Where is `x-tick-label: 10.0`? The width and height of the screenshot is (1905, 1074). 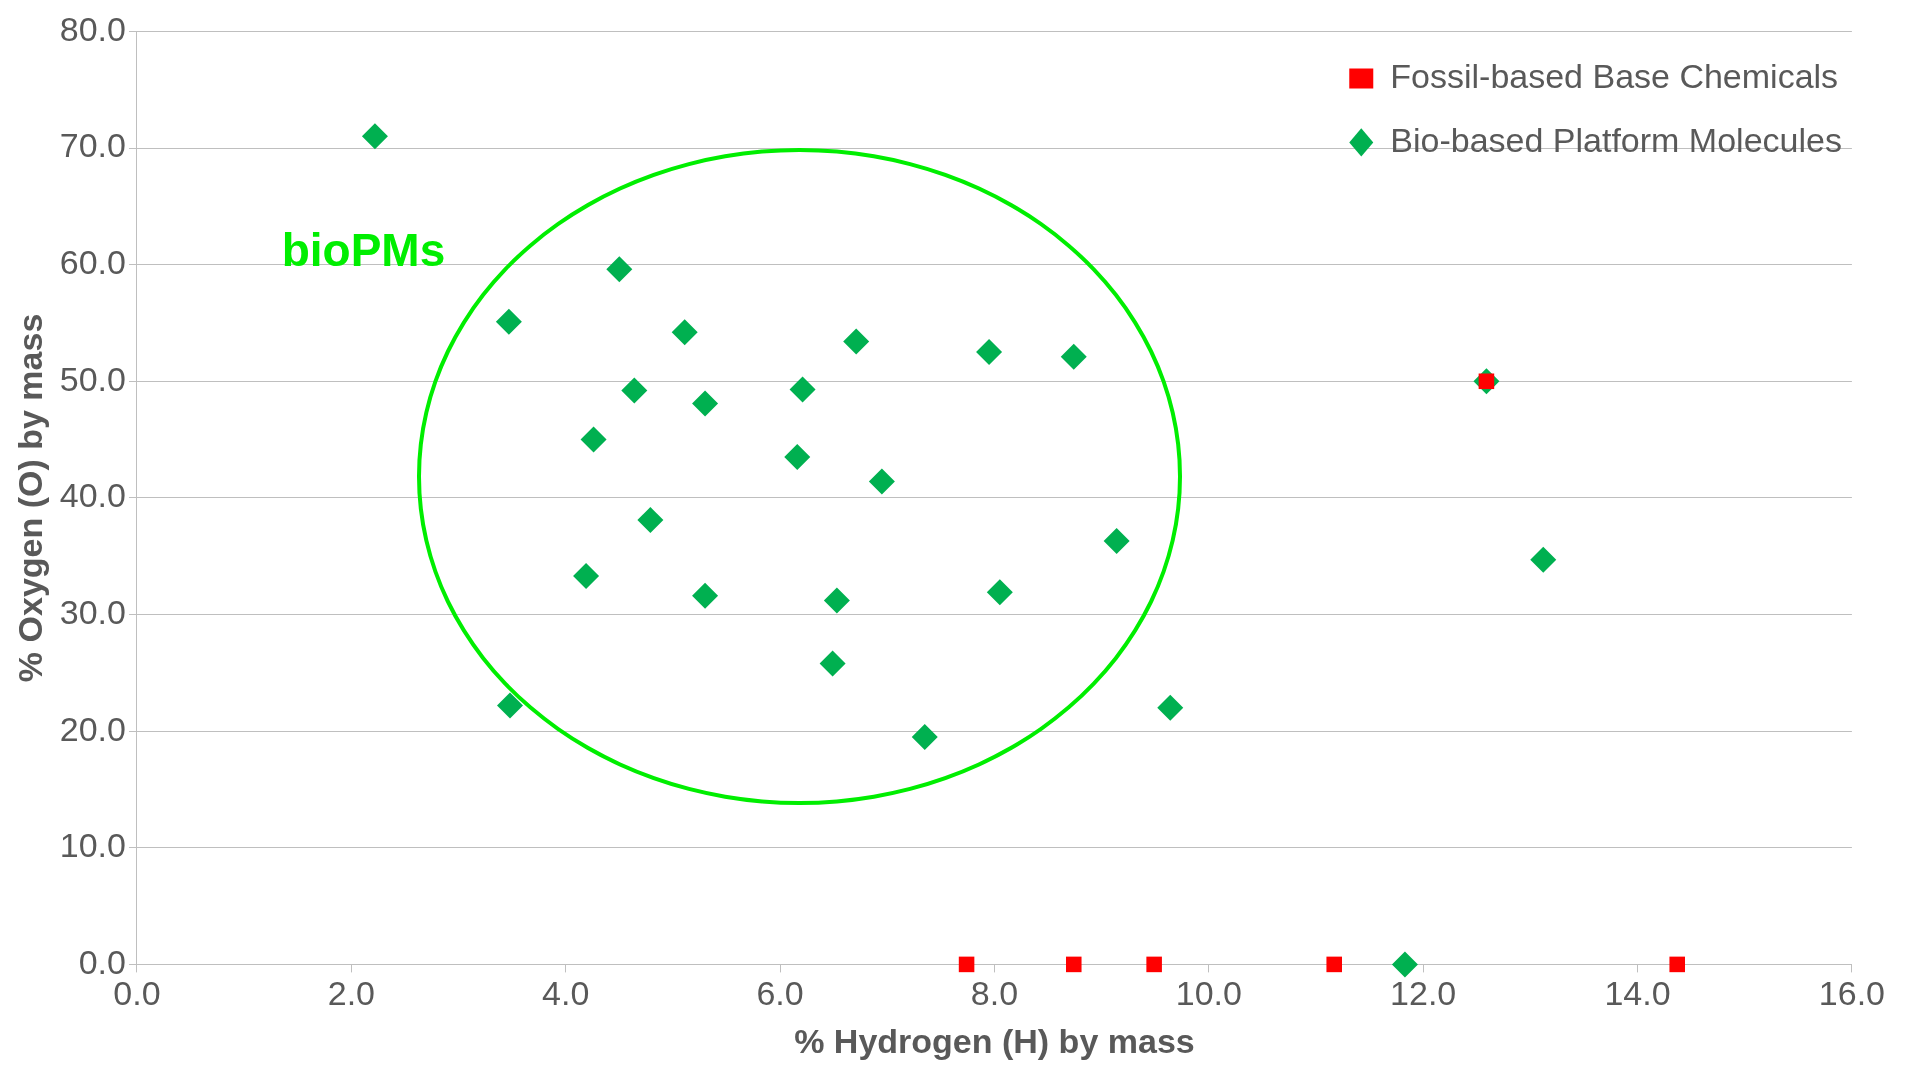
x-tick-label: 10.0 is located at coordinates (1208, 993).